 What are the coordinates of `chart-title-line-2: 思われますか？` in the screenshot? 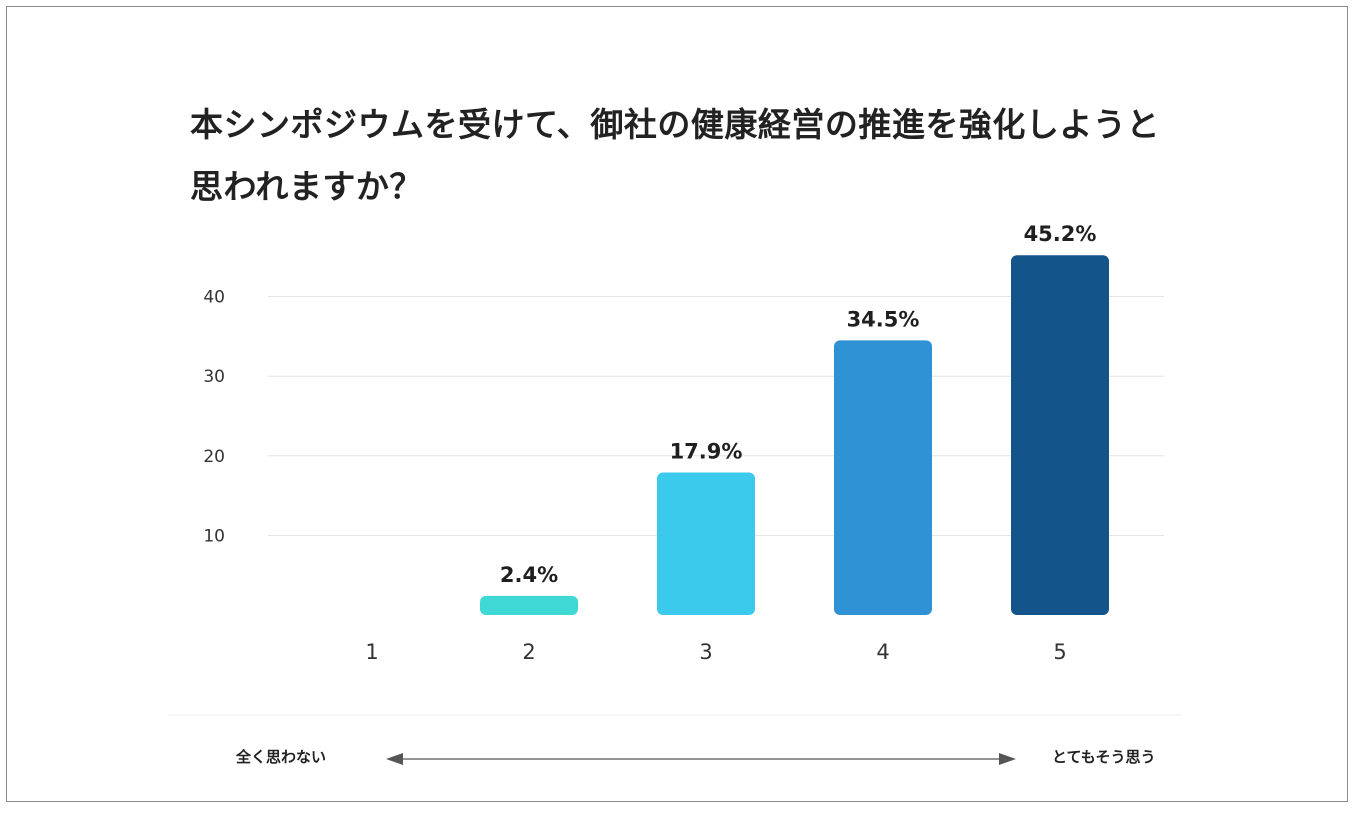 It's located at (306, 186).